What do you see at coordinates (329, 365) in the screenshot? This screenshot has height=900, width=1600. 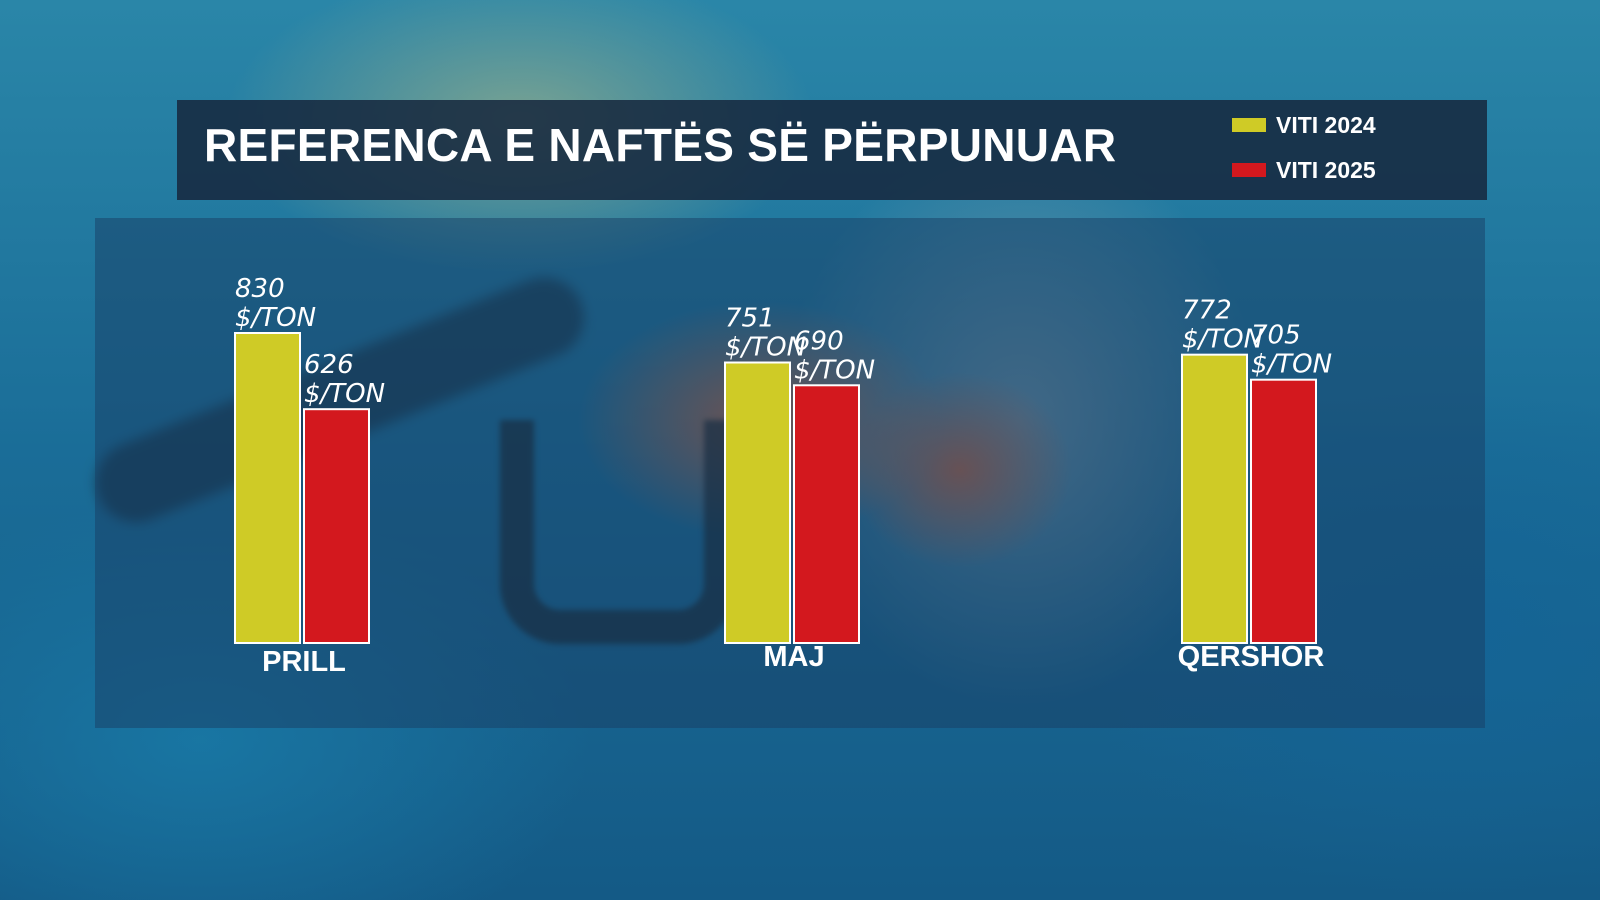 I see `bar-value-prill-viti-2025: 626` at bounding box center [329, 365].